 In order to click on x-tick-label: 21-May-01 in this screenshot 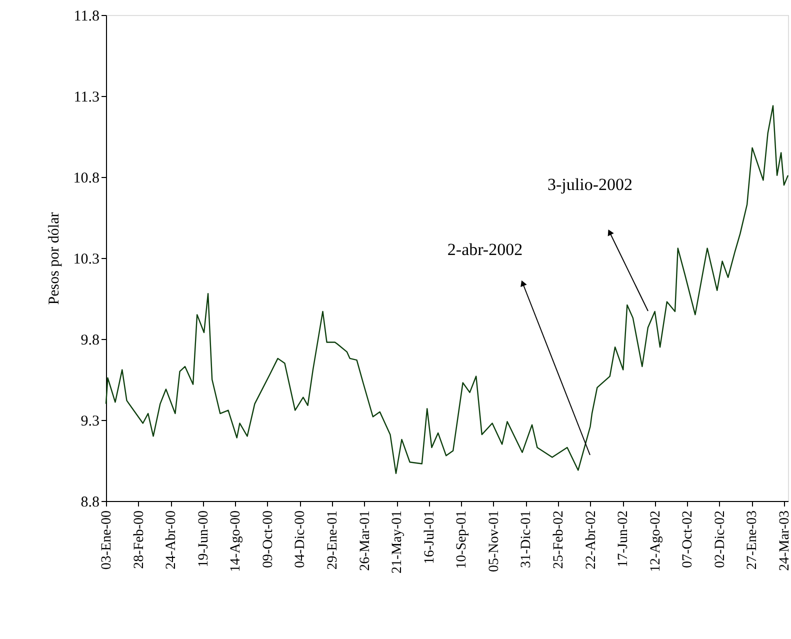, I will do `click(398, 542)`.